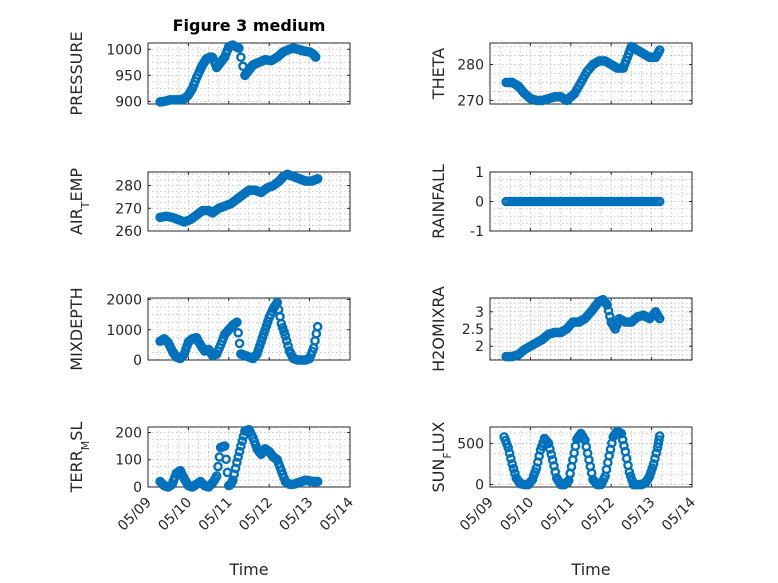 This screenshot has width=778, height=583. What do you see at coordinates (128, 433) in the screenshot?
I see `y-tick-label: 200` at bounding box center [128, 433].